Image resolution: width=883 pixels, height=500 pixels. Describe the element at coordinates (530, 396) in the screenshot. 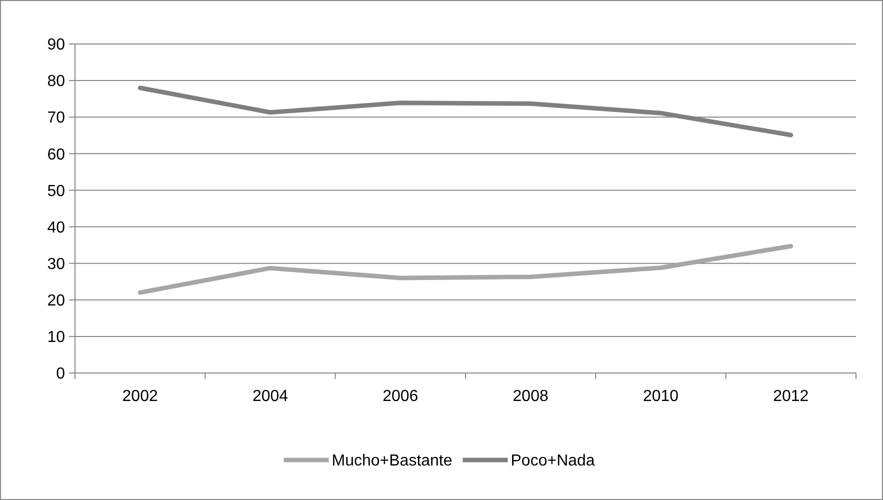

I see `x-tick-label: 2008` at that location.